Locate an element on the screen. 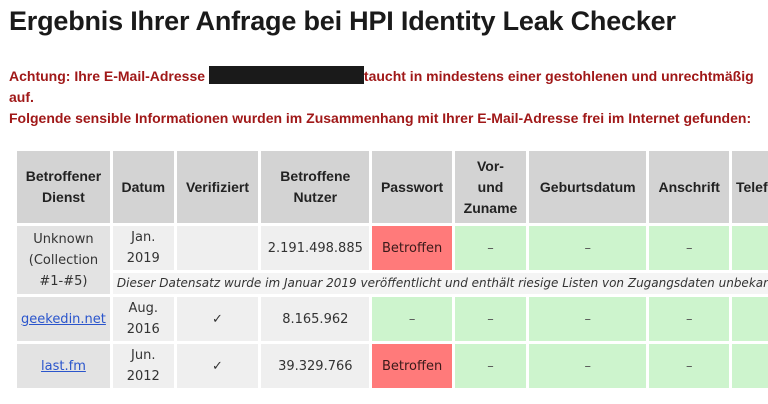 The width and height of the screenshot is (768, 404). date-cell: Aug. 2016 is located at coordinates (143, 319).